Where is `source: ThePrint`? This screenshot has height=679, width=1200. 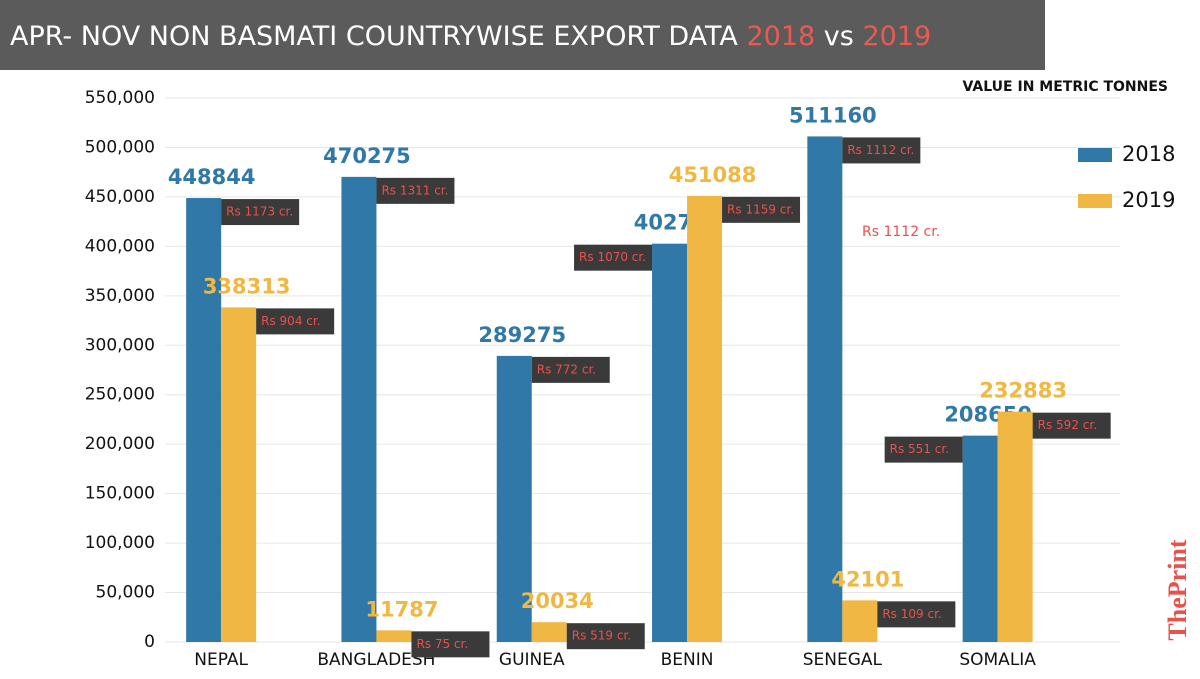
source: ThePrint is located at coordinates (1177, 589).